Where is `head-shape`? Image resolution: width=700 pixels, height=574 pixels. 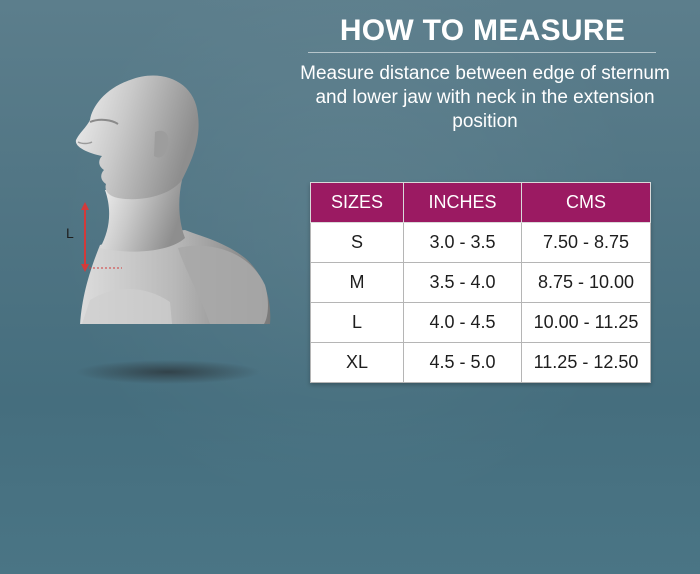
head-shape is located at coordinates (137, 137).